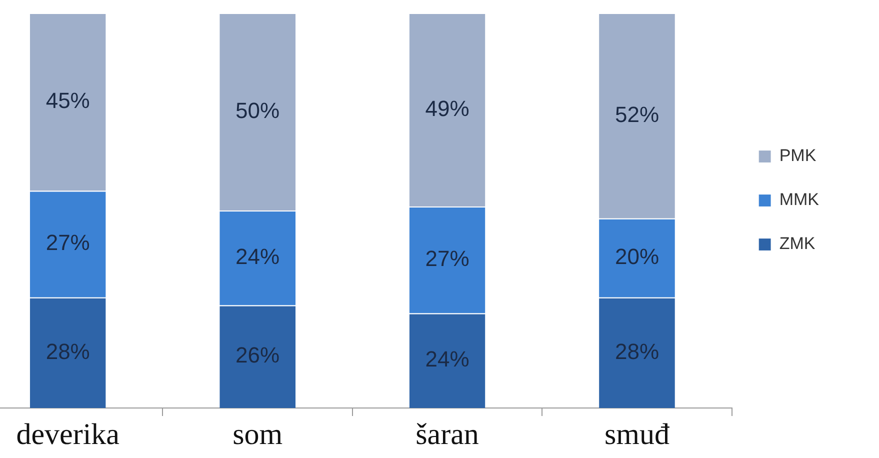 The image size is (879, 458). I want to click on x-tick-label: smuđ, so click(637, 434).